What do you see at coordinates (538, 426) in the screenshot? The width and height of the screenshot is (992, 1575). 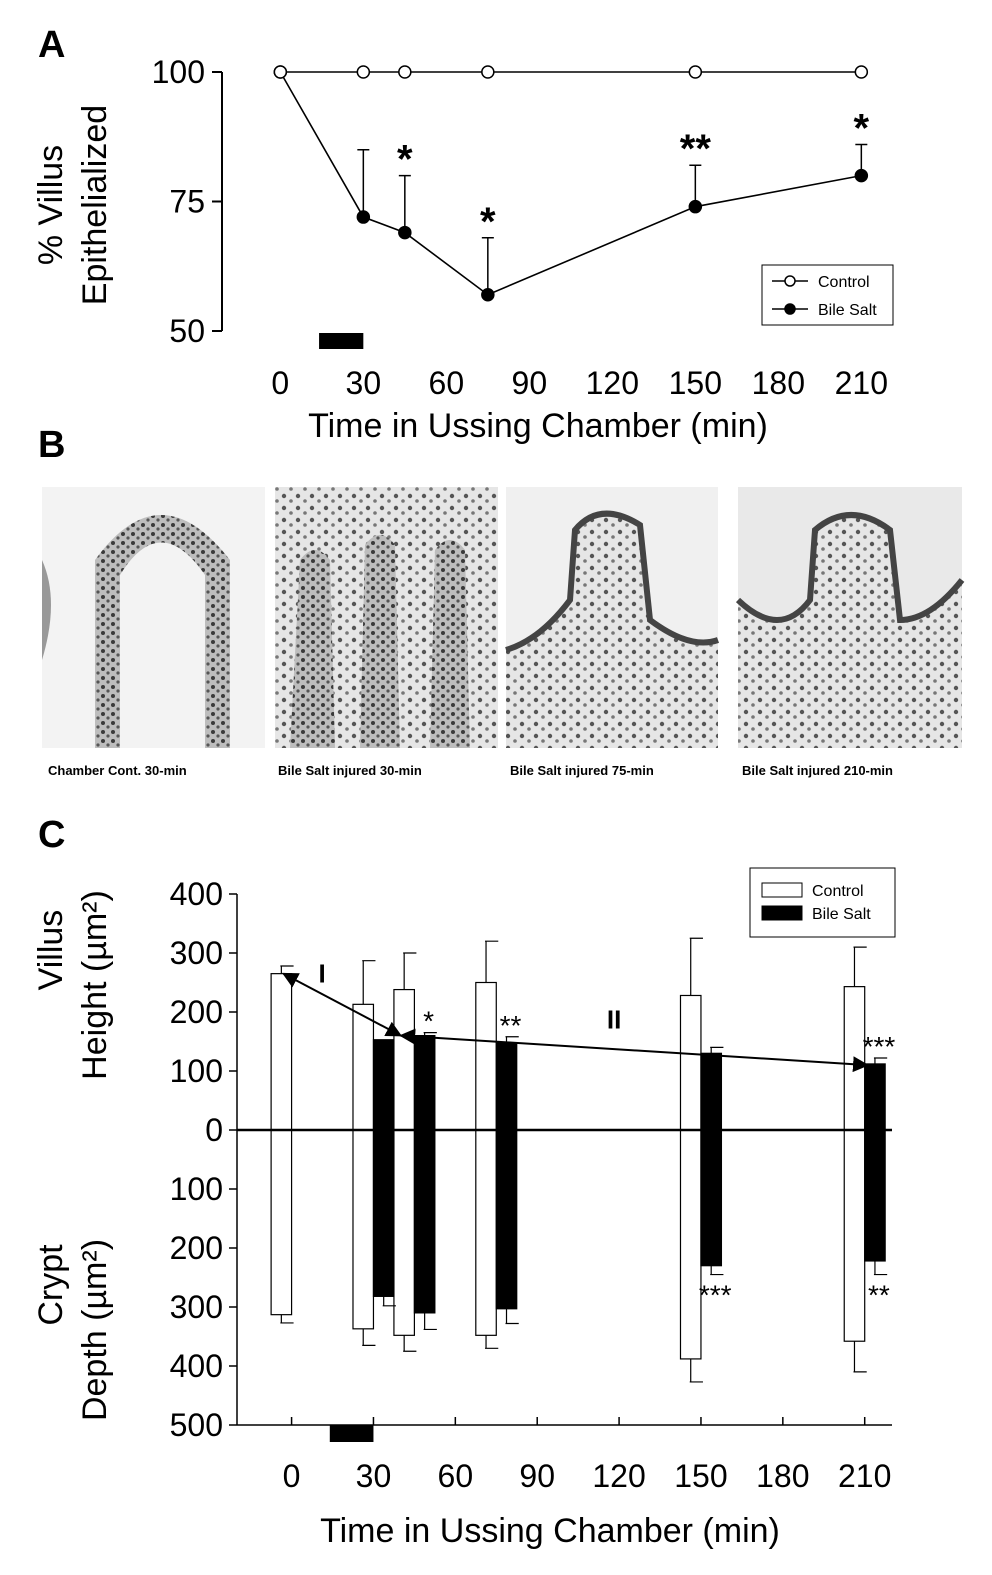 I see `x-axis-title: Time in Ussing Chamber (min)` at bounding box center [538, 426].